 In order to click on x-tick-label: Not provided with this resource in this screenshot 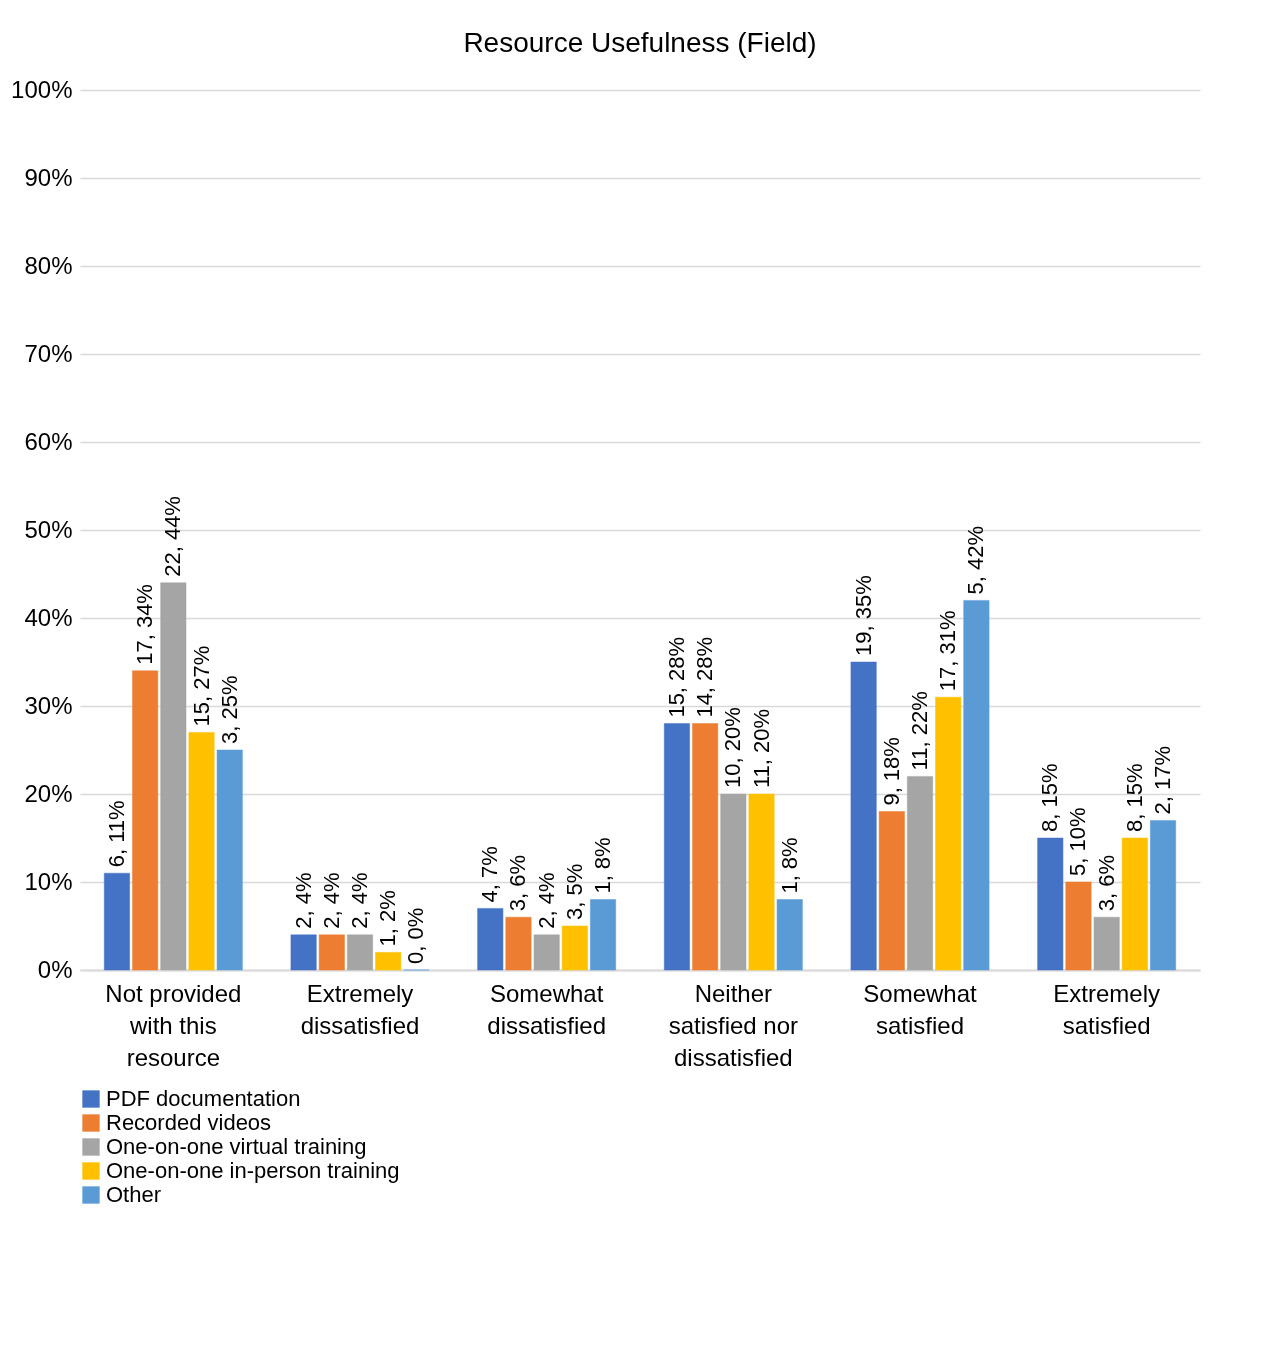, I will do `click(173, 1025)`.